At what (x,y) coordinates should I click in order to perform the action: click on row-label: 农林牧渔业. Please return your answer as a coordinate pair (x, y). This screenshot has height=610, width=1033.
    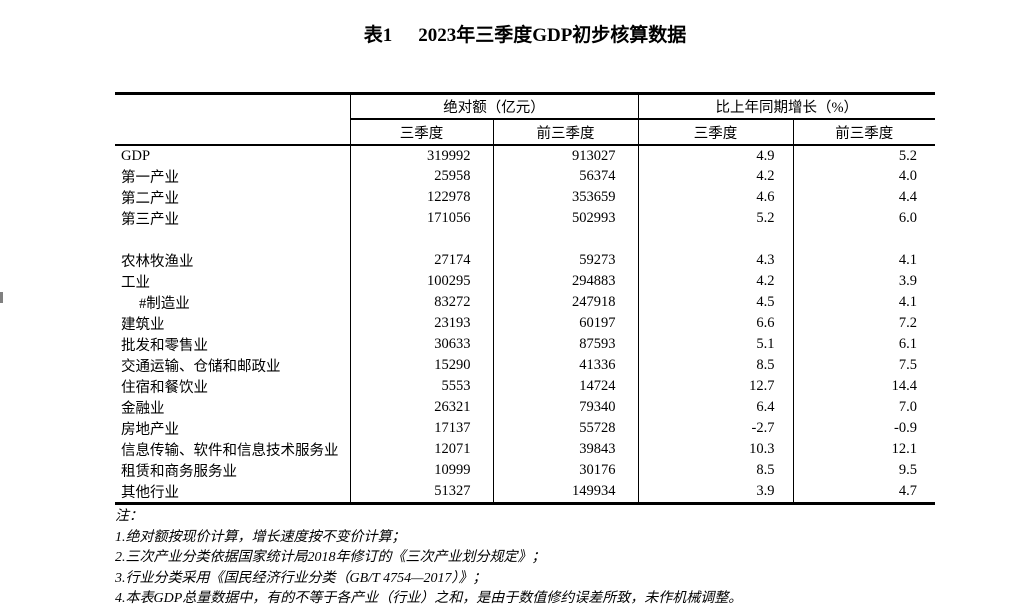
    Looking at the image, I should click on (157, 262).